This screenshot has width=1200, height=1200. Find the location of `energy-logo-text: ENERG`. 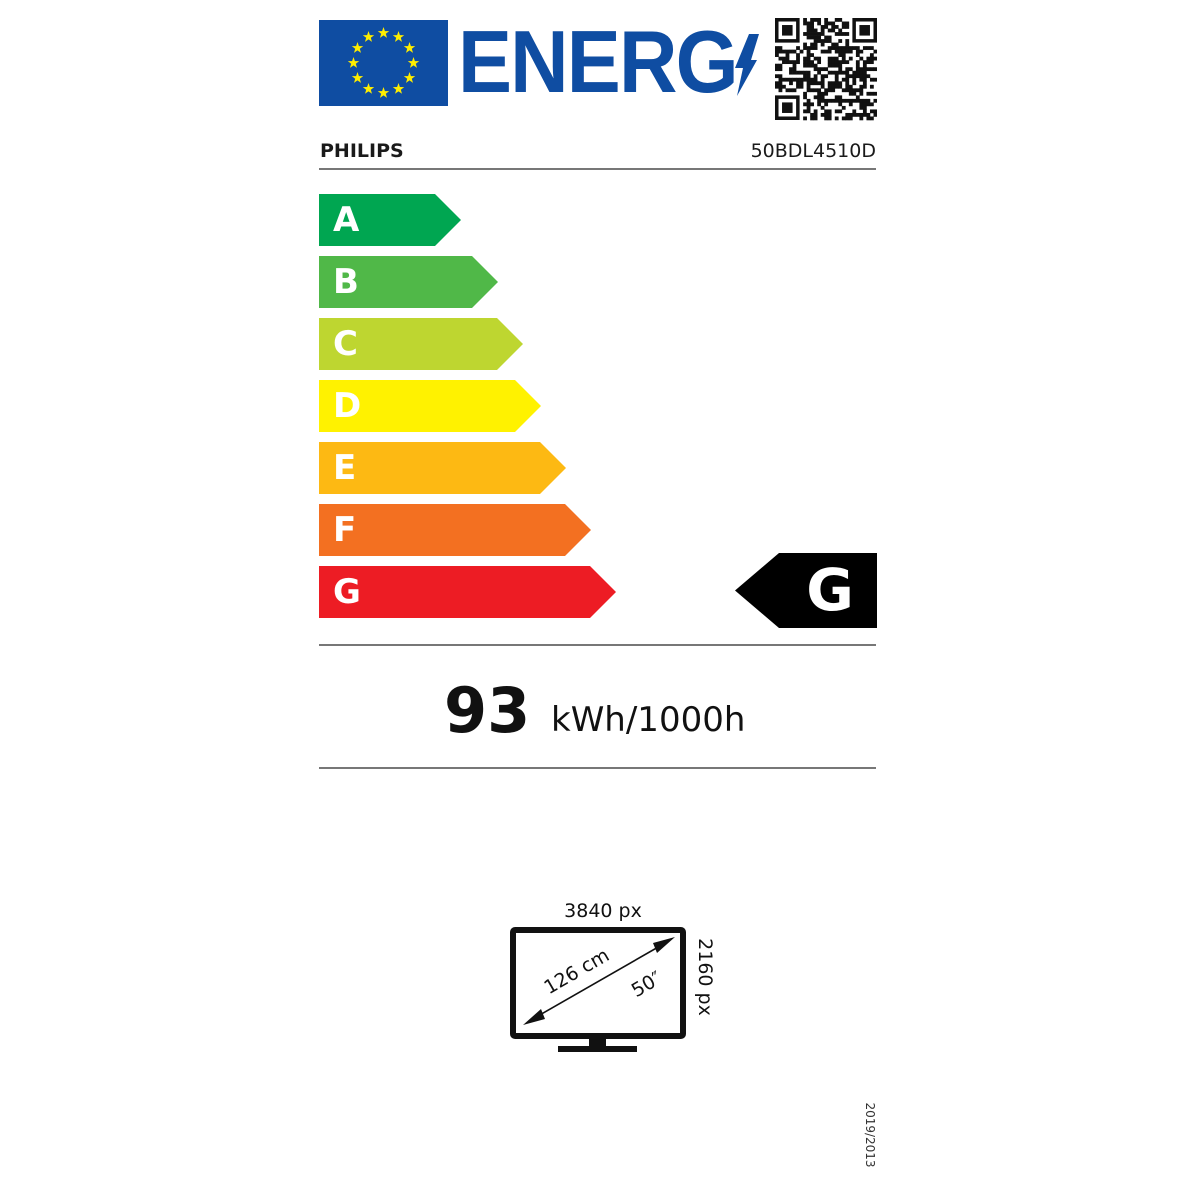

energy-logo-text: ENERG is located at coordinates (598, 61).